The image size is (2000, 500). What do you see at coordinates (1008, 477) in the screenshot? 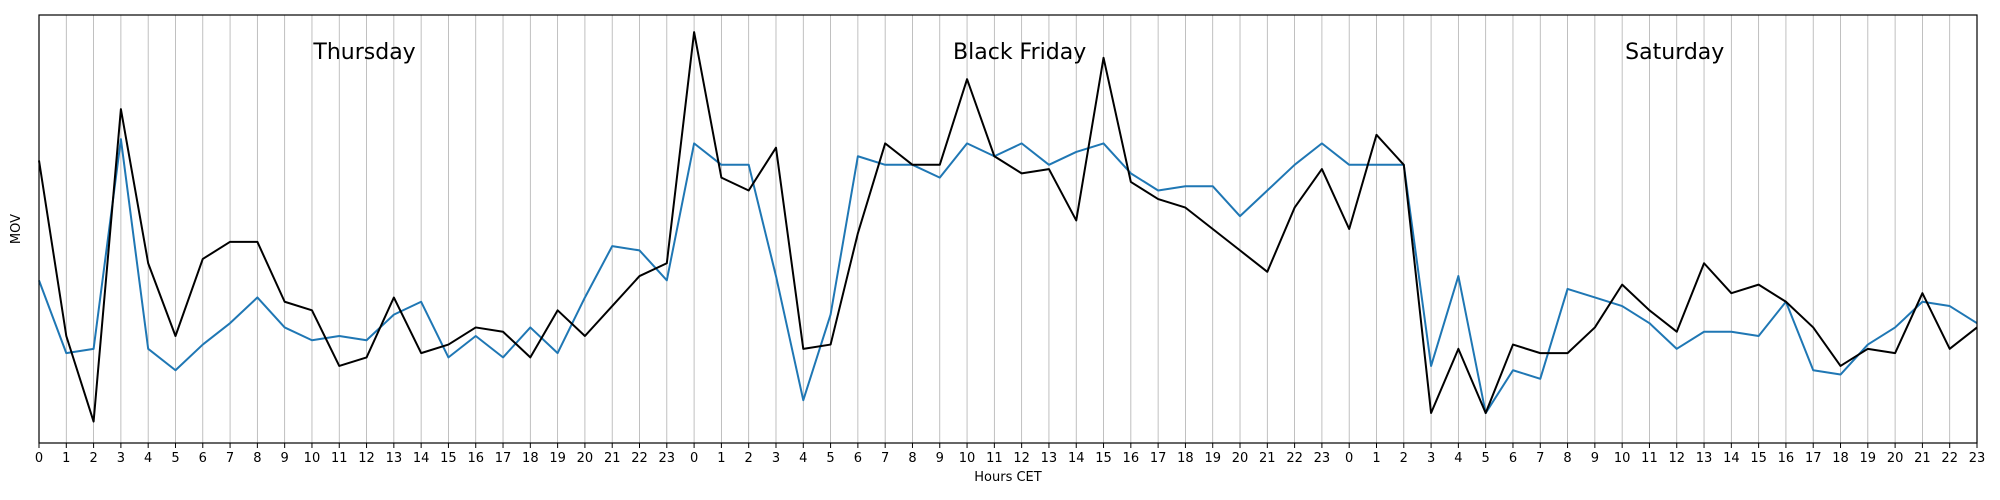
I see `x-axis-label: Hours CET` at bounding box center [1008, 477].